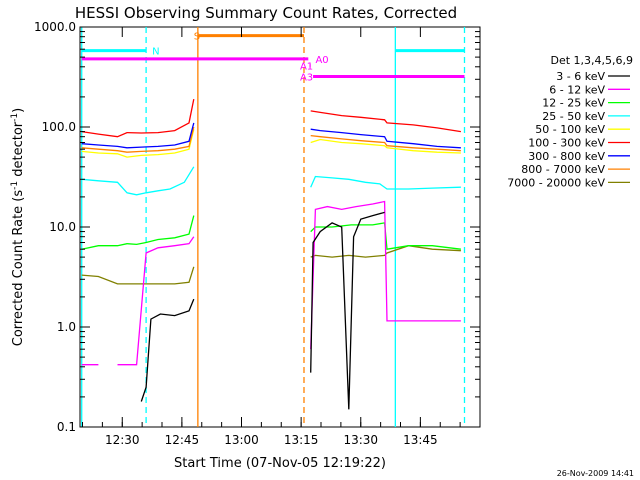 This screenshot has height=480, width=640. I want to click on flag-label: A3, so click(306, 77).